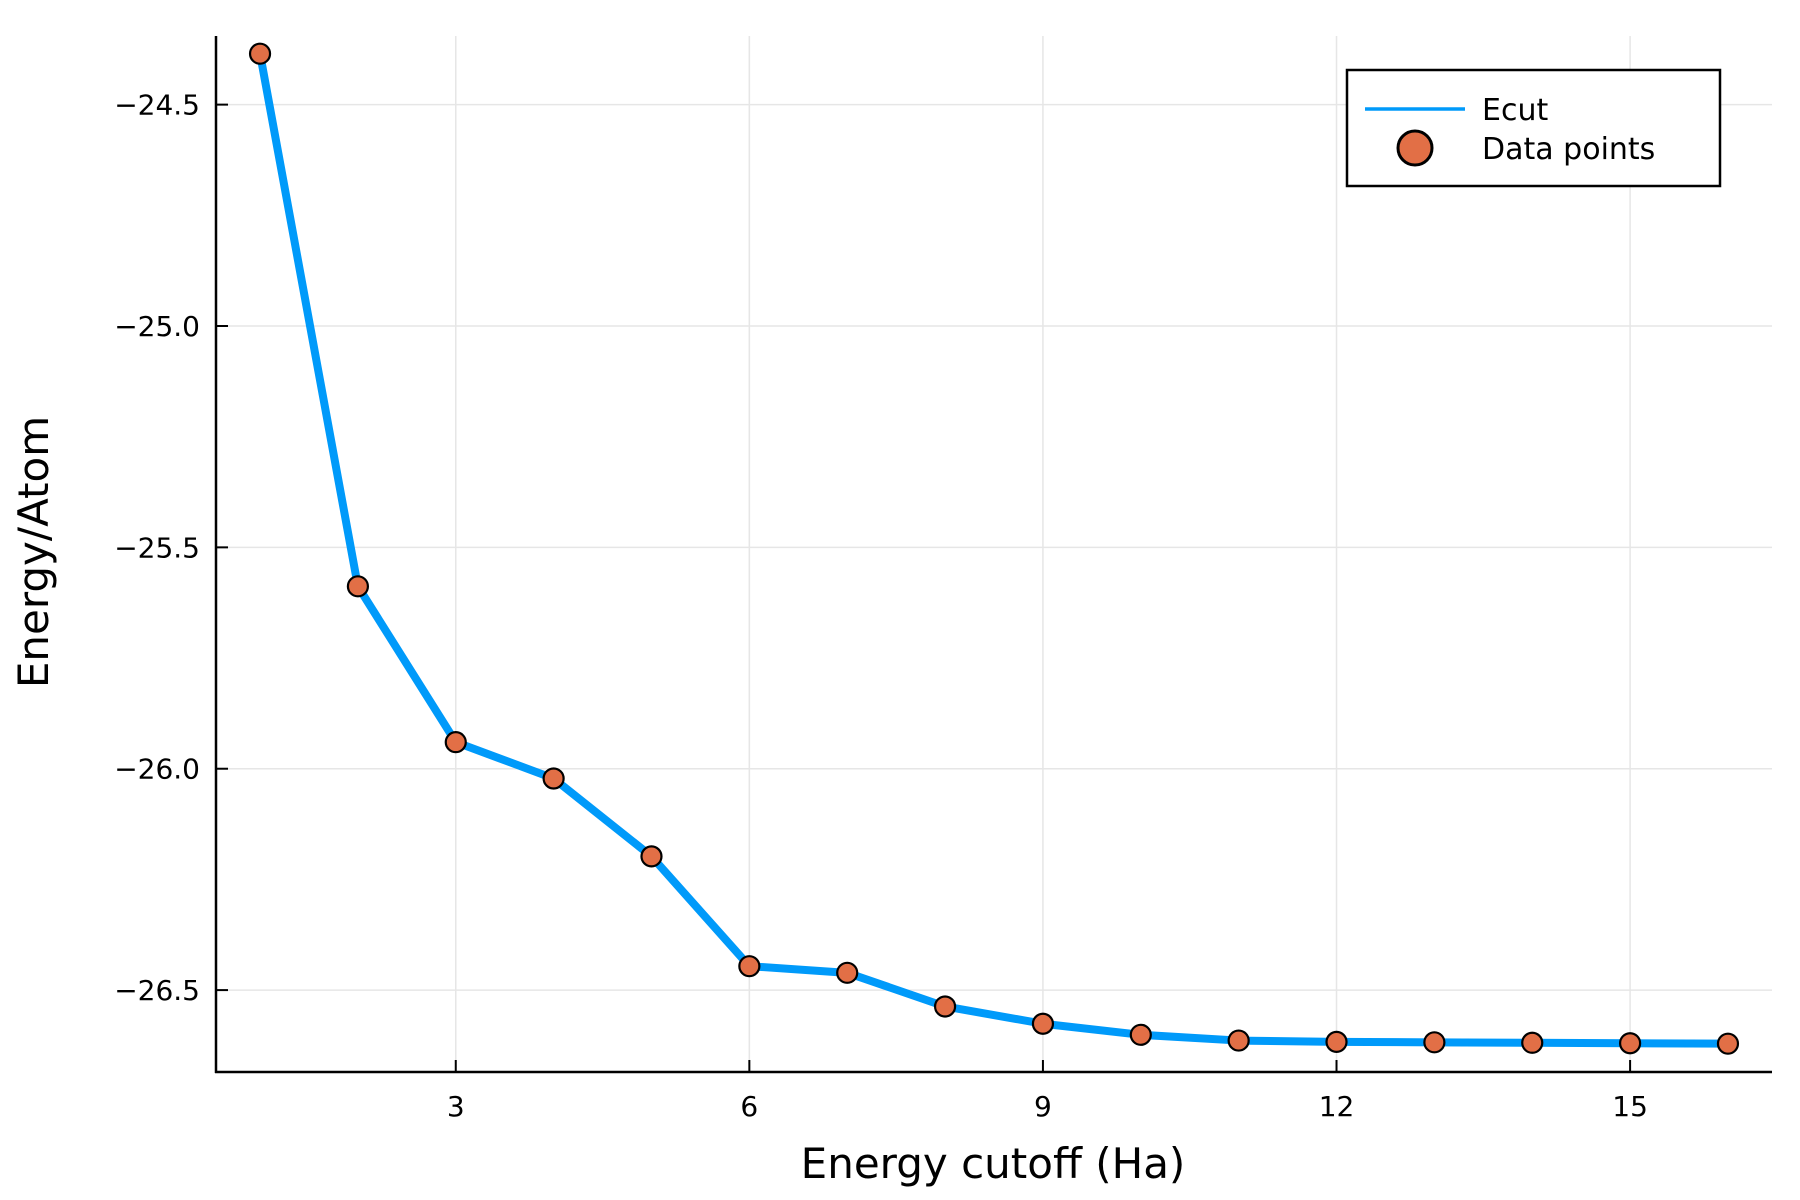 The image size is (1800, 1200). Describe the element at coordinates (157, 769) in the screenshot. I see `y-tick-label-3: −26.0` at that location.